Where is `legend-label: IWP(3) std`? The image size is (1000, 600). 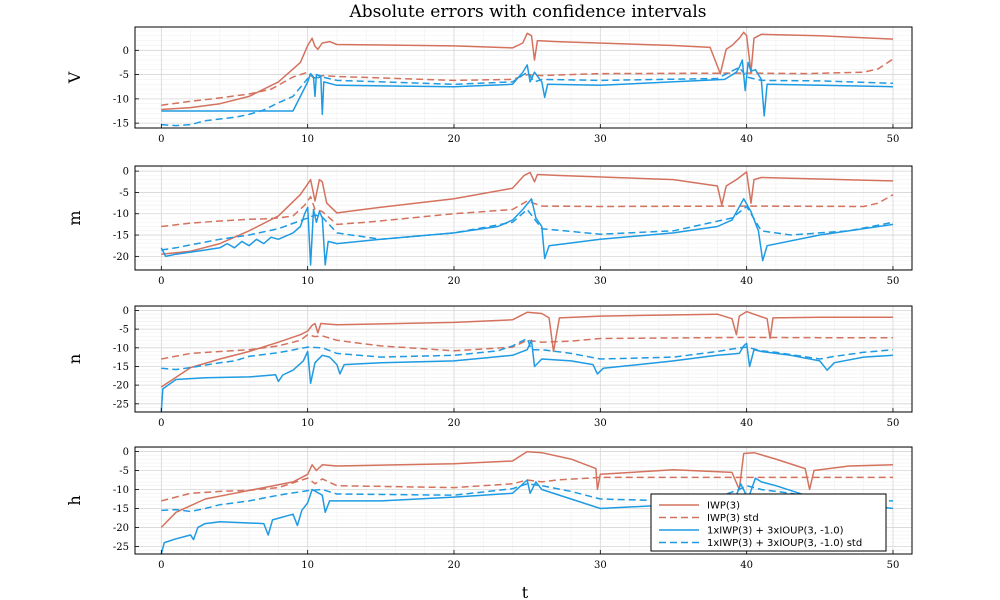 legend-label: IWP(3) std is located at coordinates (733, 518).